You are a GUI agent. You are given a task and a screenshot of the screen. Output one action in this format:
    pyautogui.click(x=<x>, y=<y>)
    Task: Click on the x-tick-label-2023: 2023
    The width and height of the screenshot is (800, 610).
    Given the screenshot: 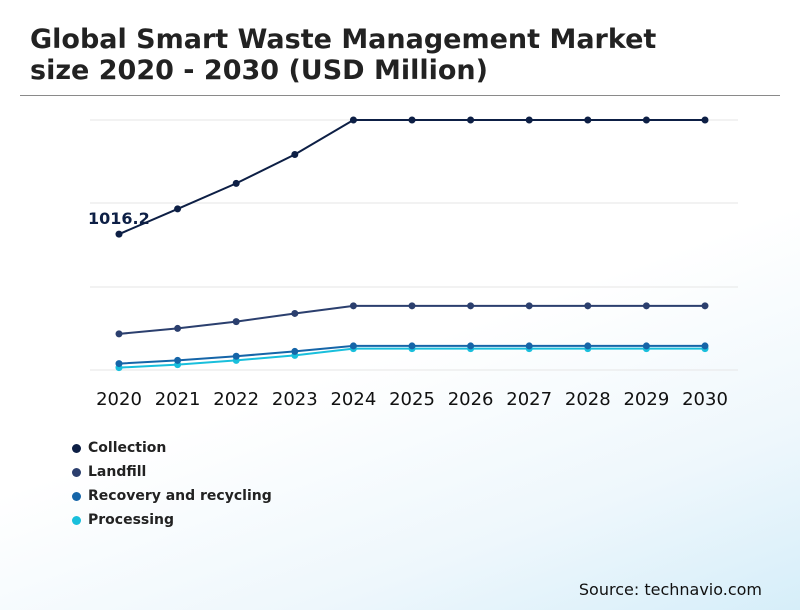 What is the action you would take?
    pyautogui.click(x=295, y=399)
    